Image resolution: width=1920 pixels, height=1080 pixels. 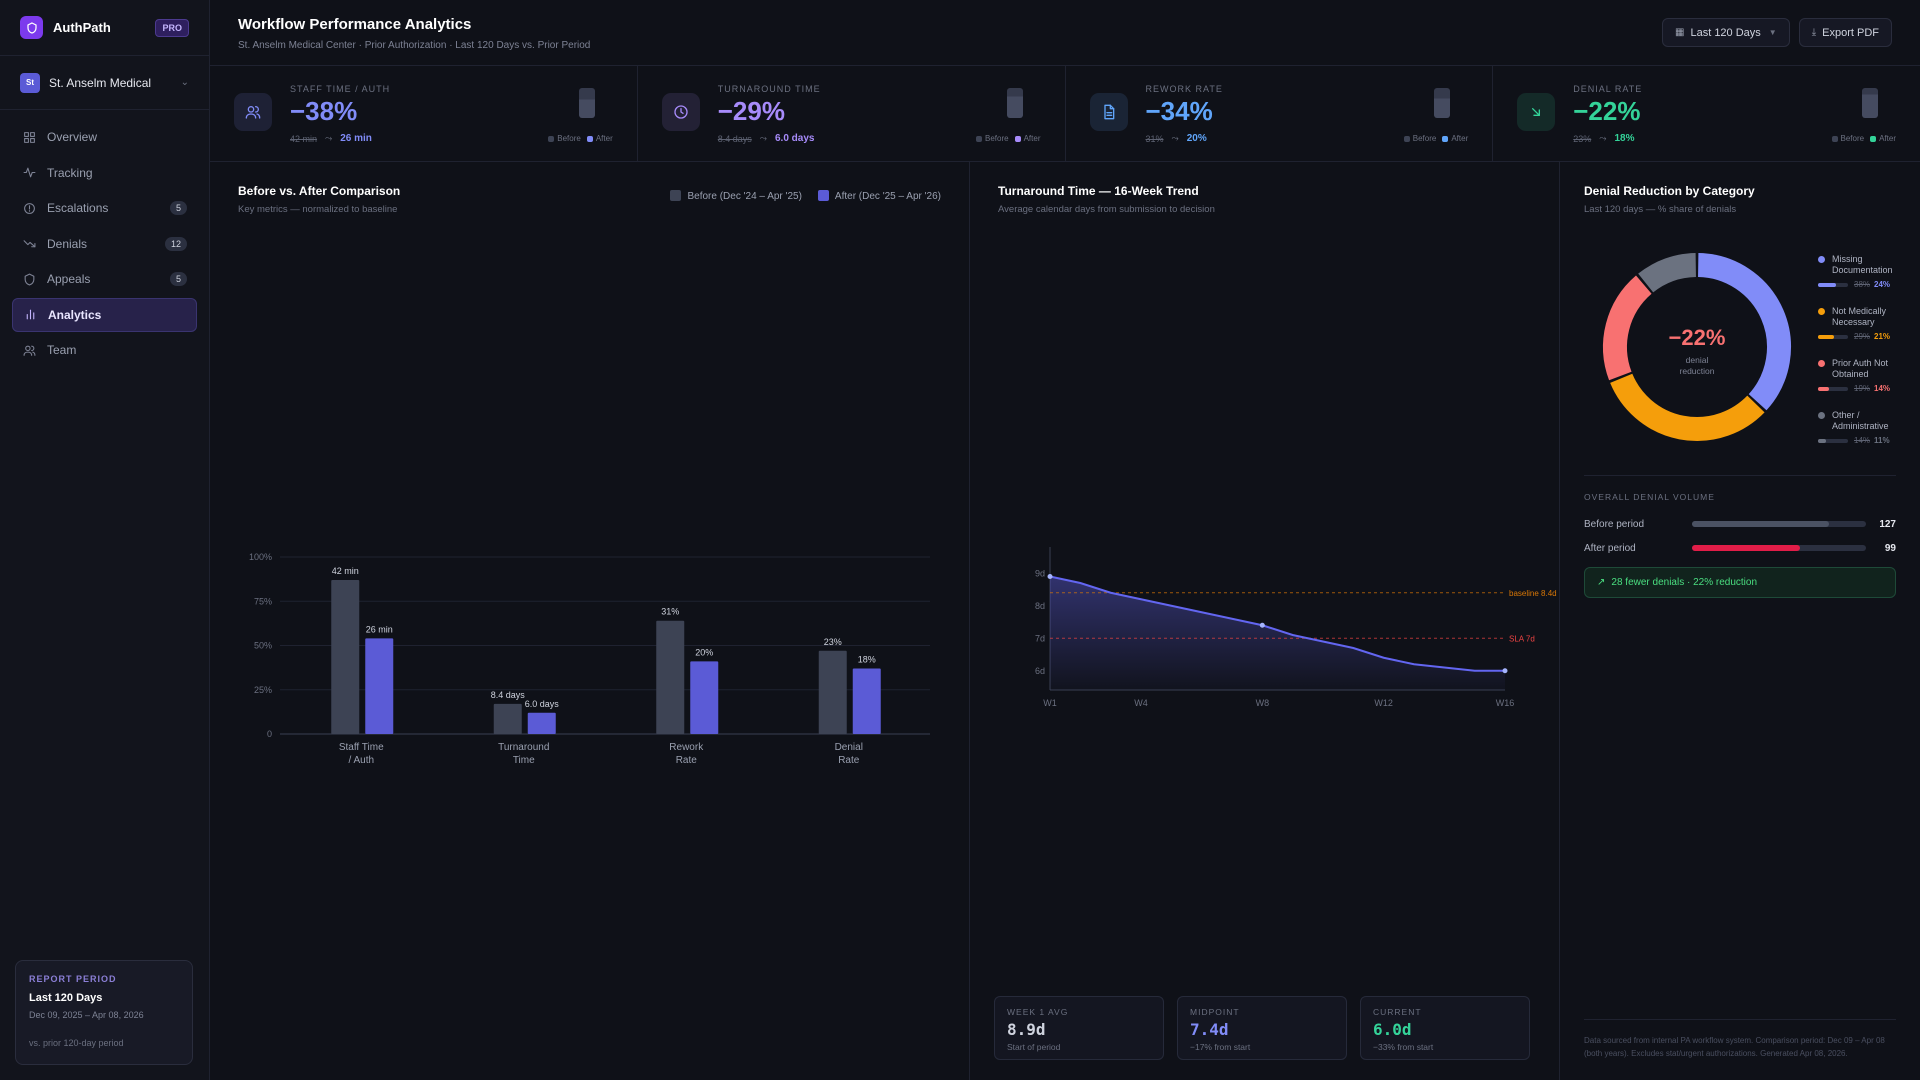 I want to click on stat-value: 7.4d, so click(x=1209, y=1029).